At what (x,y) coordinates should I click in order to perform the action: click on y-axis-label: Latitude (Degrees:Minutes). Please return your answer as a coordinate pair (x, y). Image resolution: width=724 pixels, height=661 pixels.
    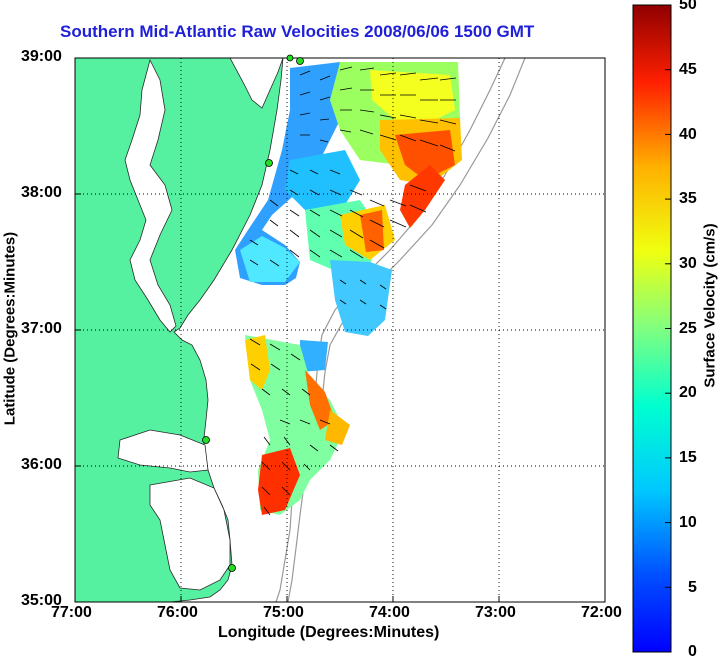
    Looking at the image, I should click on (10, 328).